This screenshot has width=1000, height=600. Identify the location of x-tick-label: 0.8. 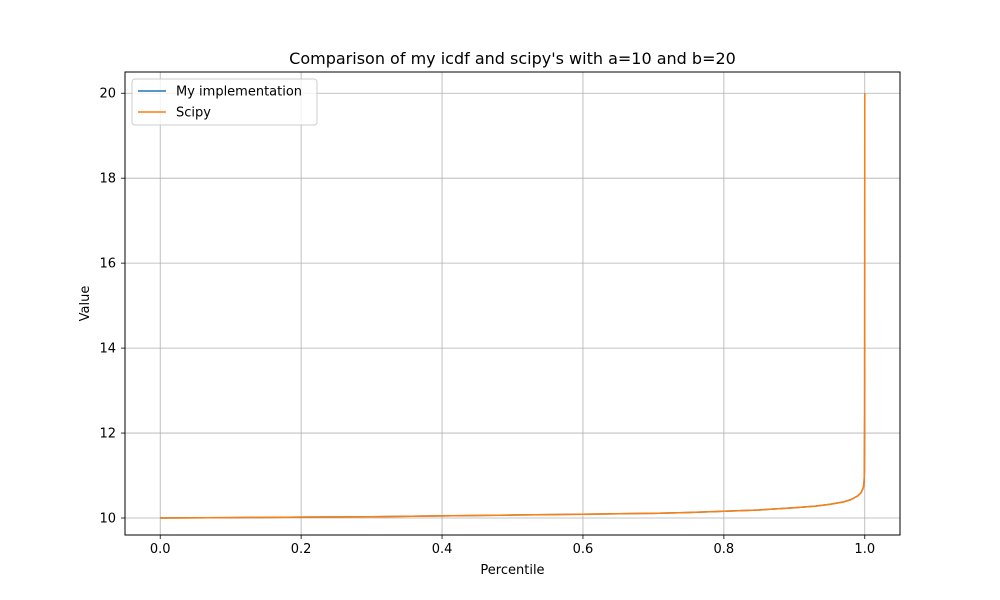
(724, 549).